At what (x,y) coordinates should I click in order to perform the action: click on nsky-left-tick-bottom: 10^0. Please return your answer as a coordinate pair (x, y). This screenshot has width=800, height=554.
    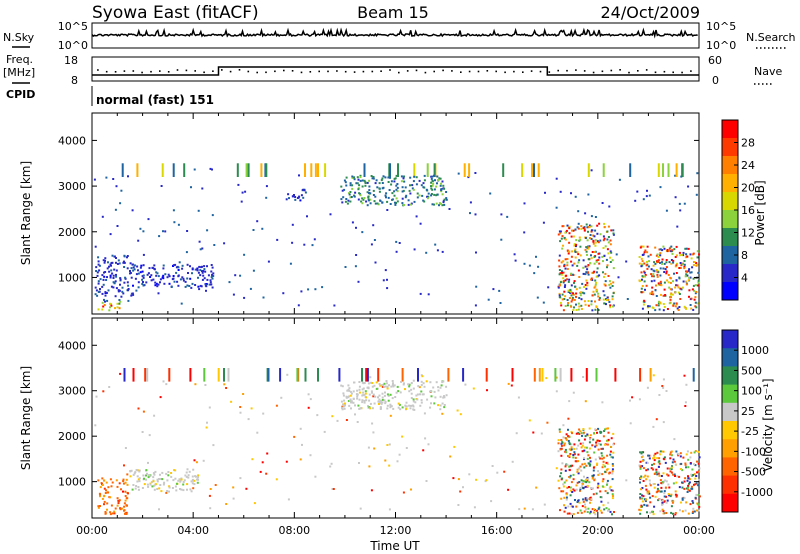
    Looking at the image, I should click on (73, 45).